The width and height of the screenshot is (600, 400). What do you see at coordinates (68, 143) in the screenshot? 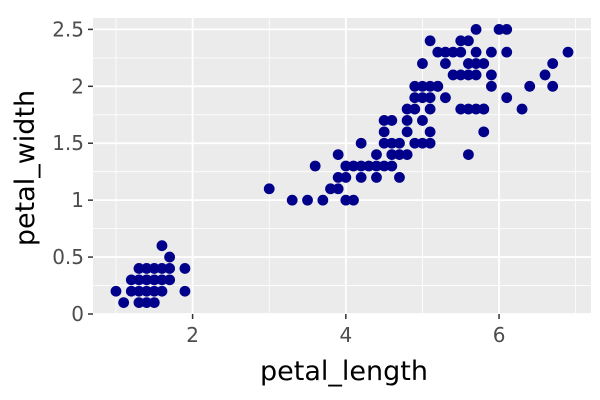
I see `y-tick-label: 1.5` at bounding box center [68, 143].